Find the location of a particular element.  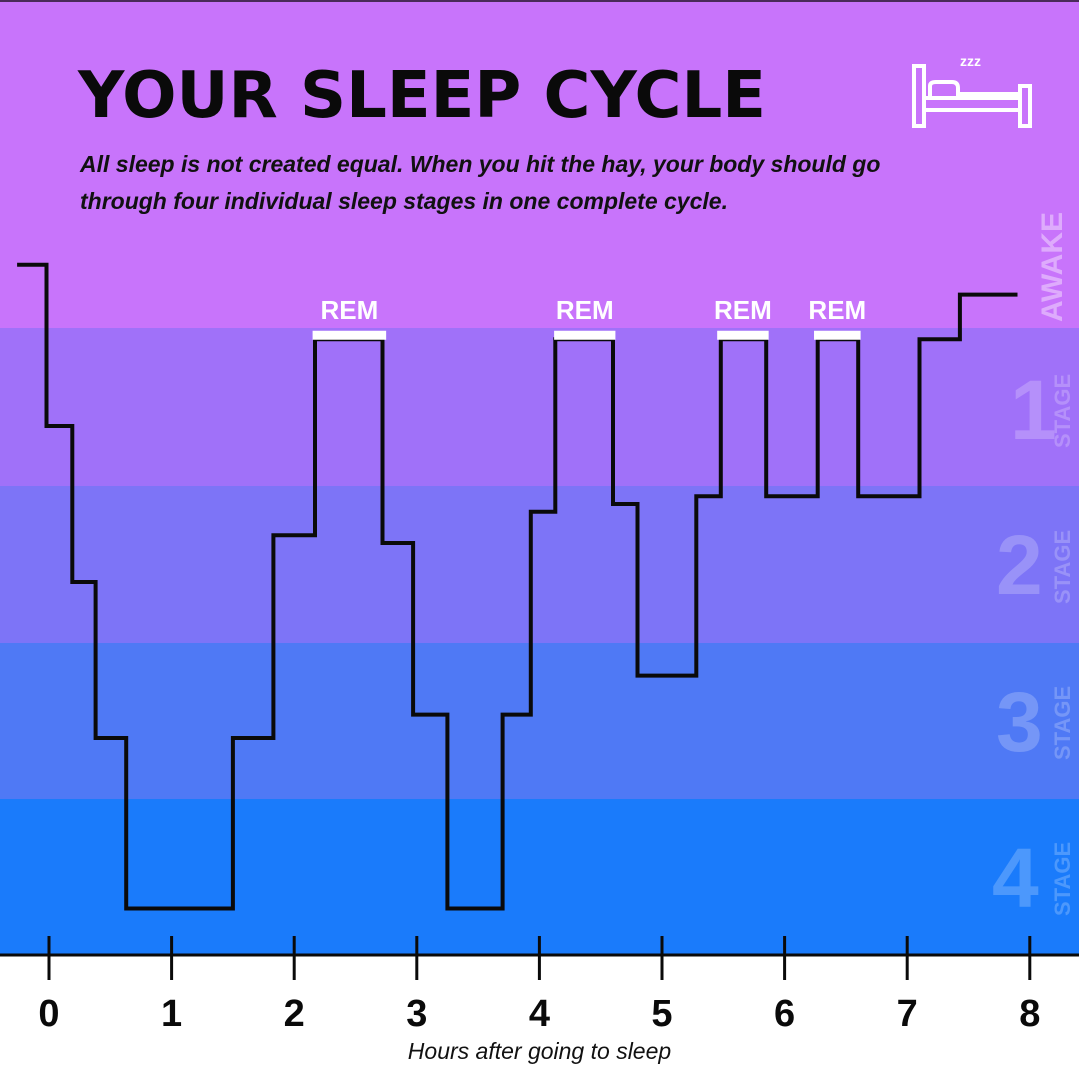

zzz-small: zzz is located at coordinates (970, 61).